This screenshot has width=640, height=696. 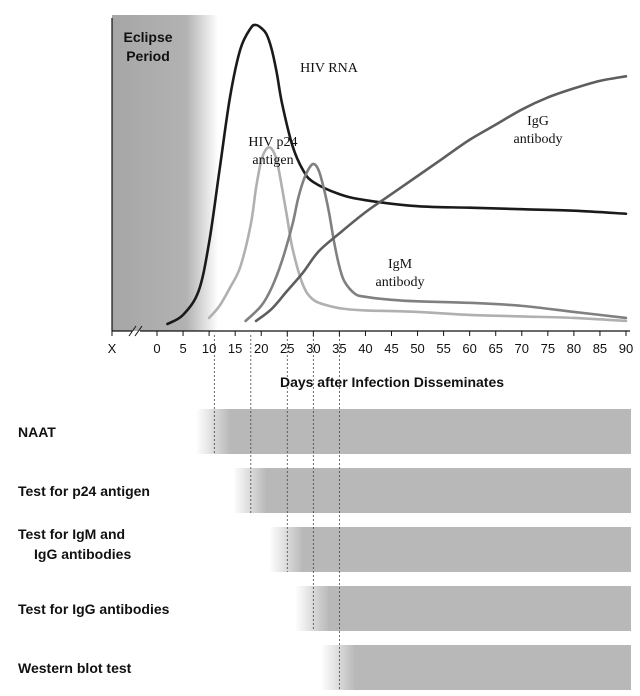 What do you see at coordinates (391, 348) in the screenshot?
I see `x-tick-label: 45` at bounding box center [391, 348].